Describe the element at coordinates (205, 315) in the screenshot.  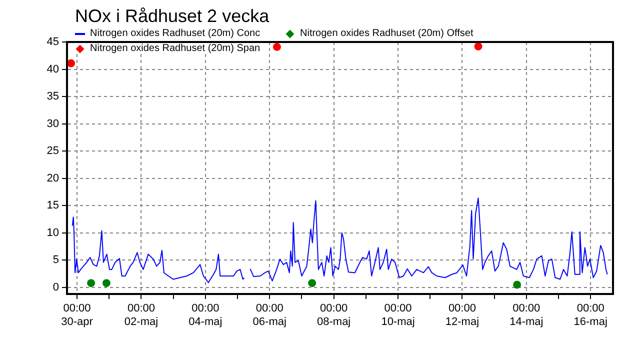
I see `x-tick-label: 00:00 04-maj` at that location.